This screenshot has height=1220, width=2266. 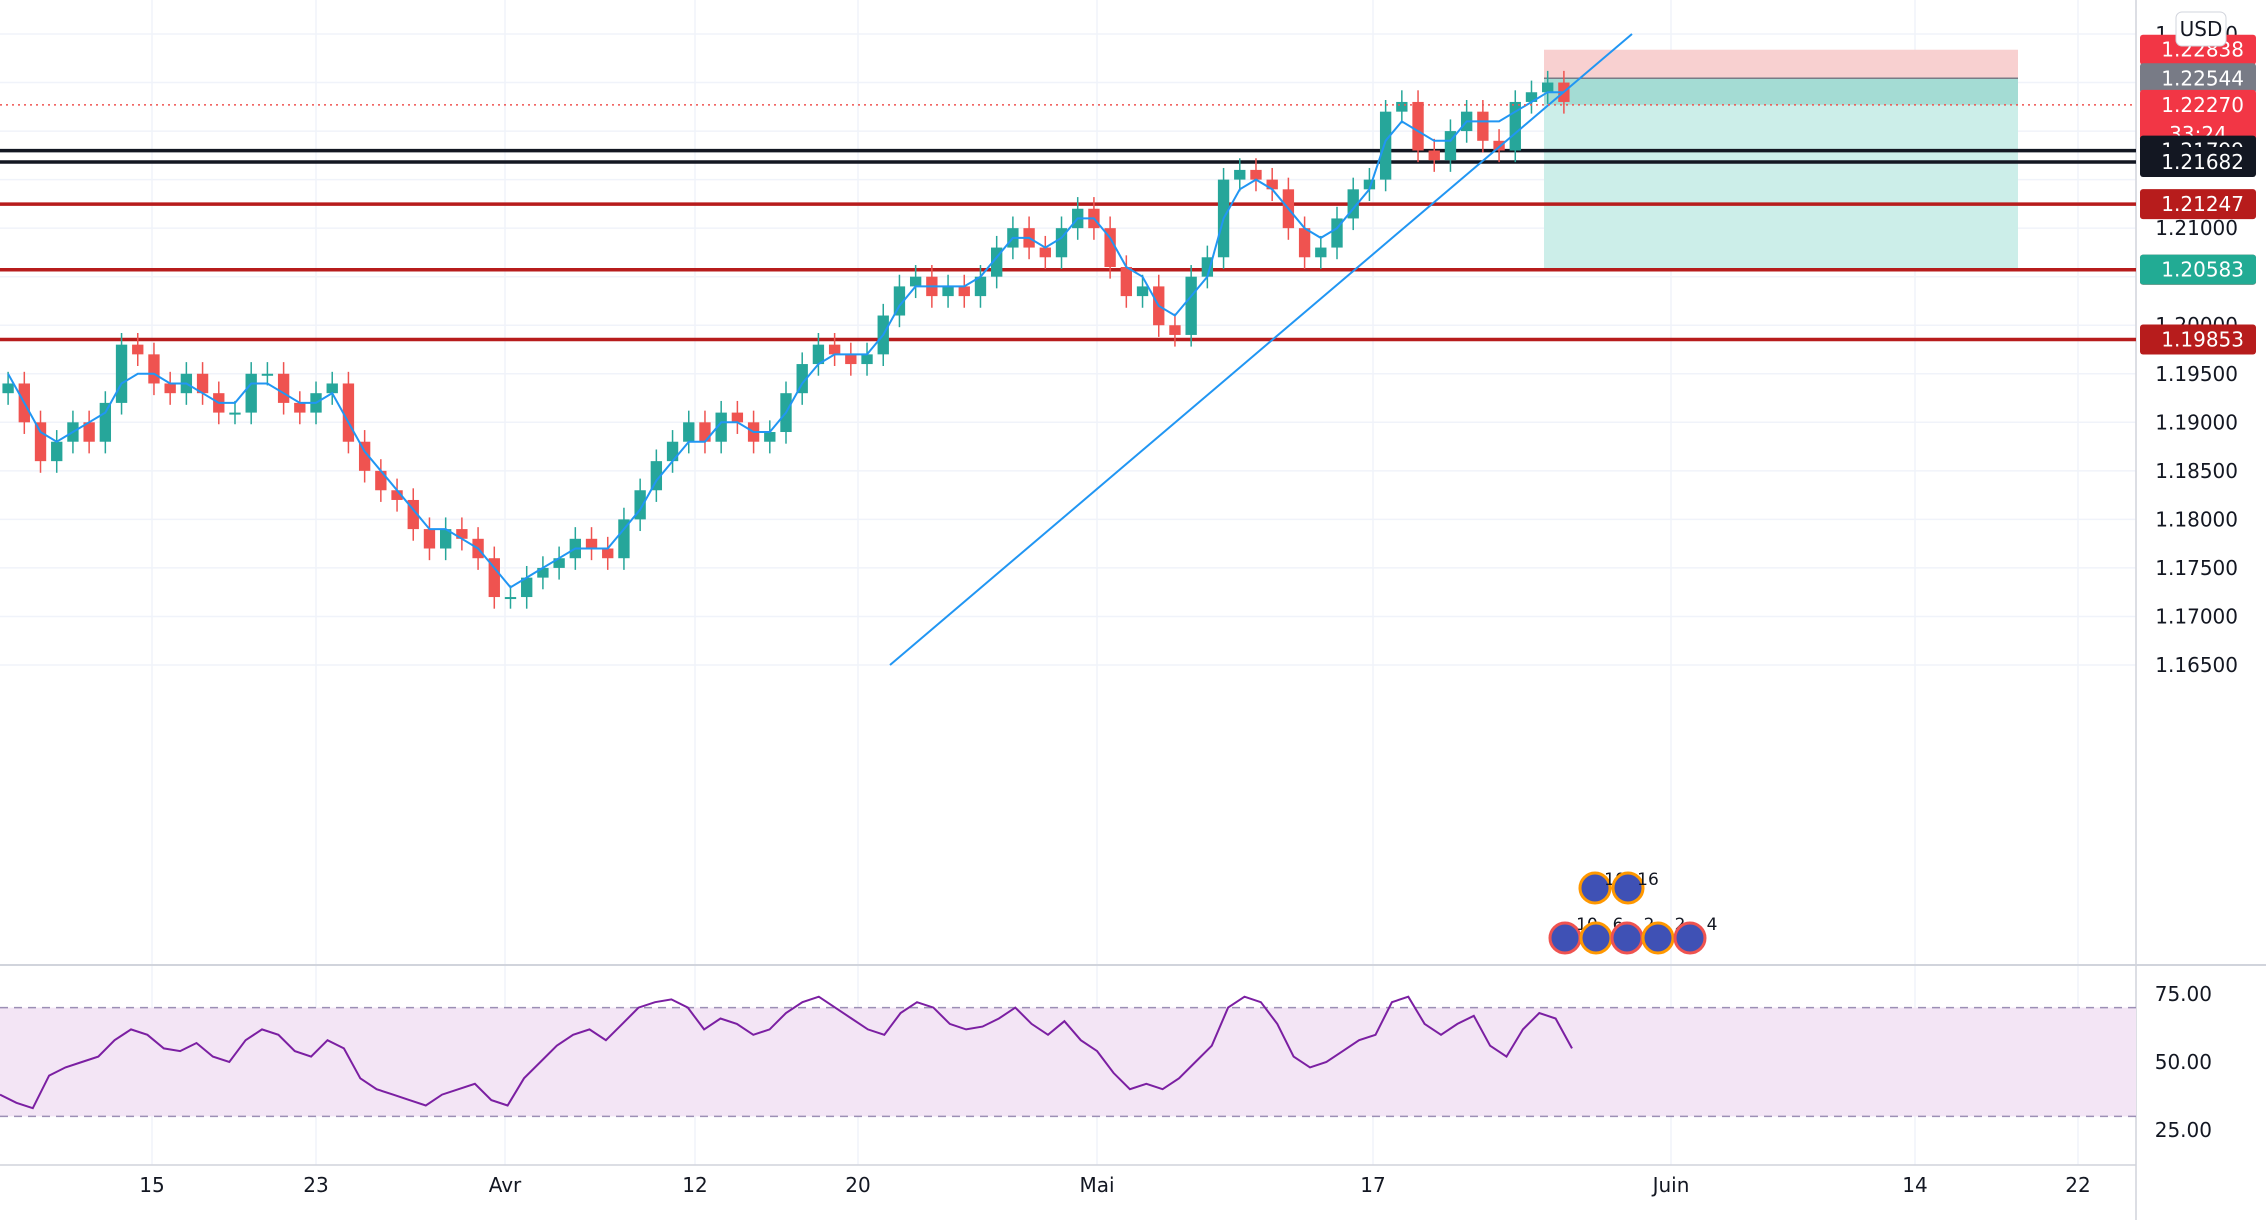 What do you see at coordinates (315, 1185) in the screenshot?
I see `time-tick-label: 23` at bounding box center [315, 1185].